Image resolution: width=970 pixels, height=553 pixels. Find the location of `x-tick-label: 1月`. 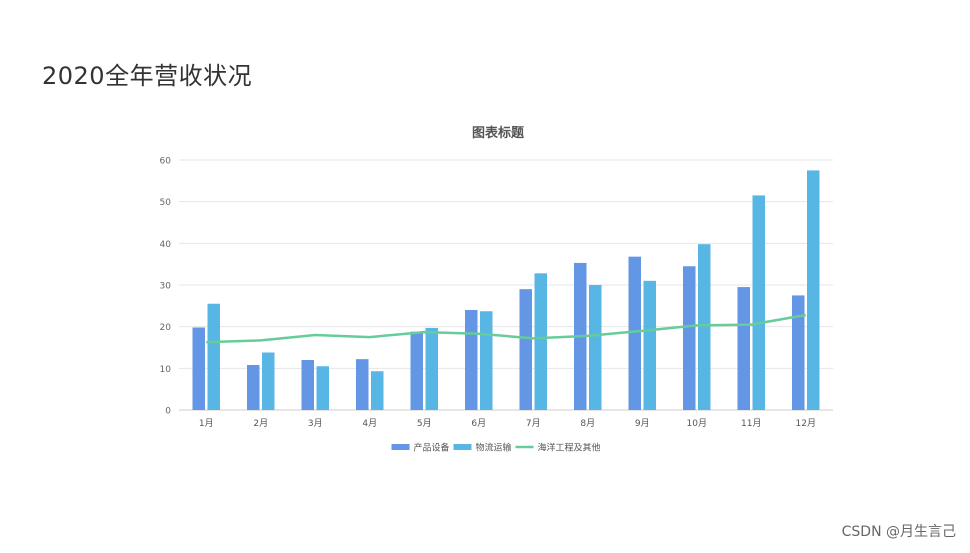

x-tick-label: 1月 is located at coordinates (206, 423).